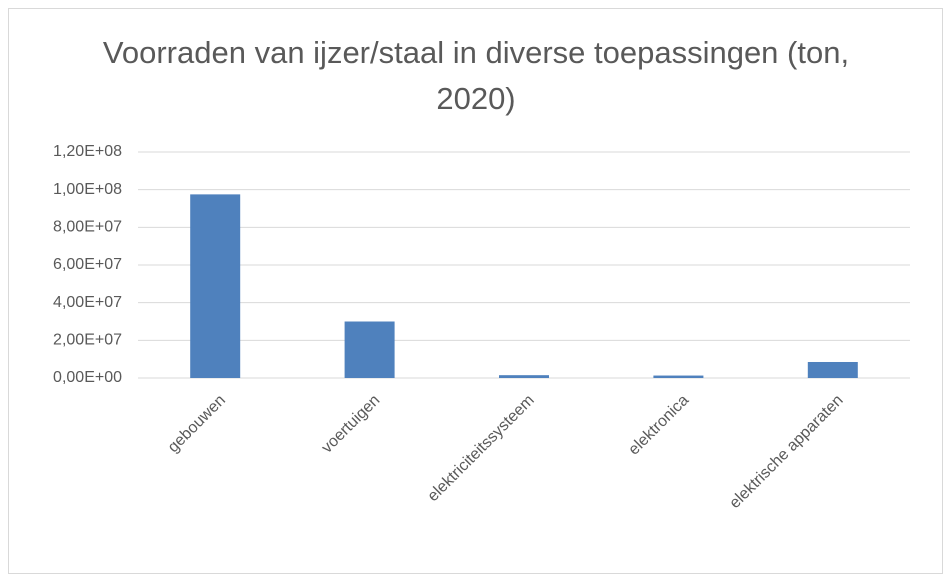 This screenshot has height=576, width=952. I want to click on y-tick-label: 6,00E+07, so click(87, 264).